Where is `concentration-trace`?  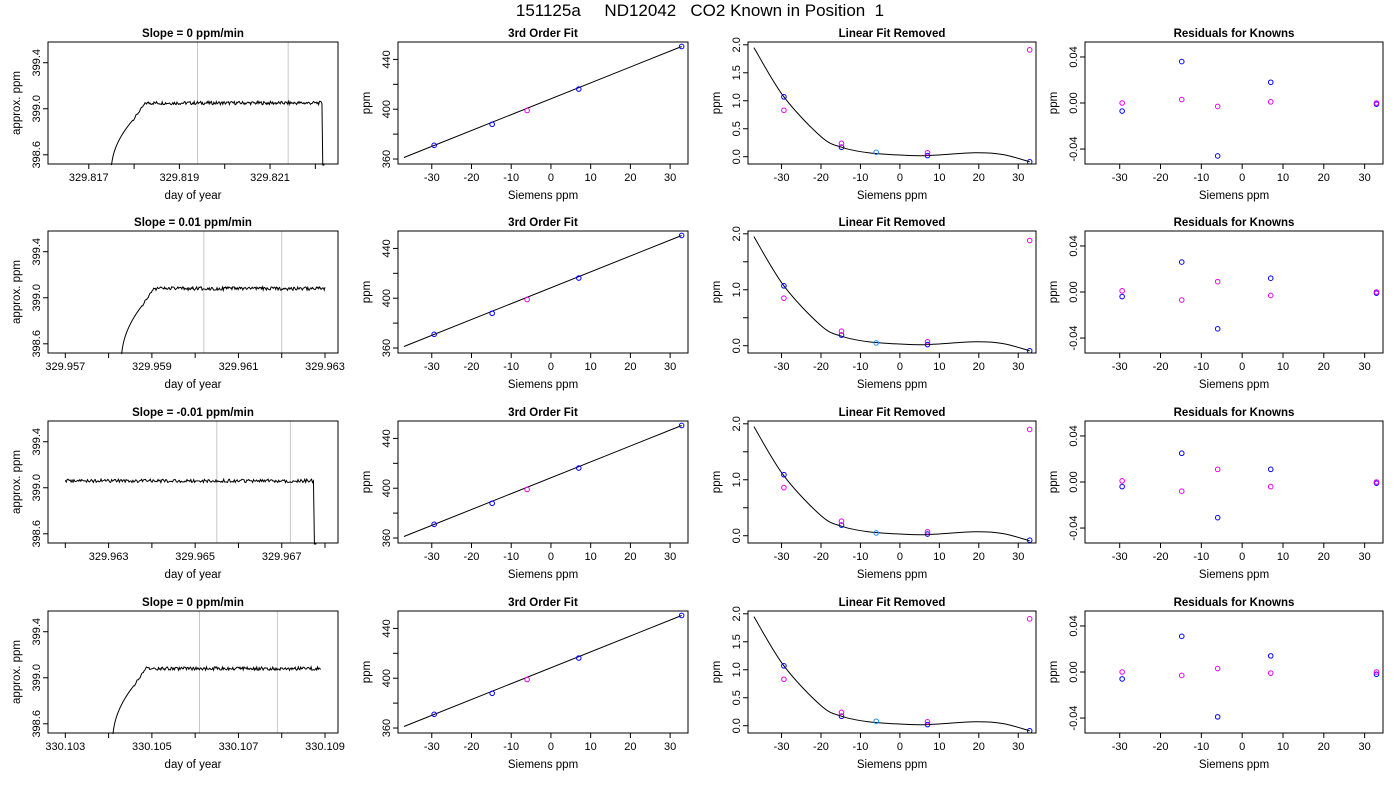
concentration-trace is located at coordinates (217, 132).